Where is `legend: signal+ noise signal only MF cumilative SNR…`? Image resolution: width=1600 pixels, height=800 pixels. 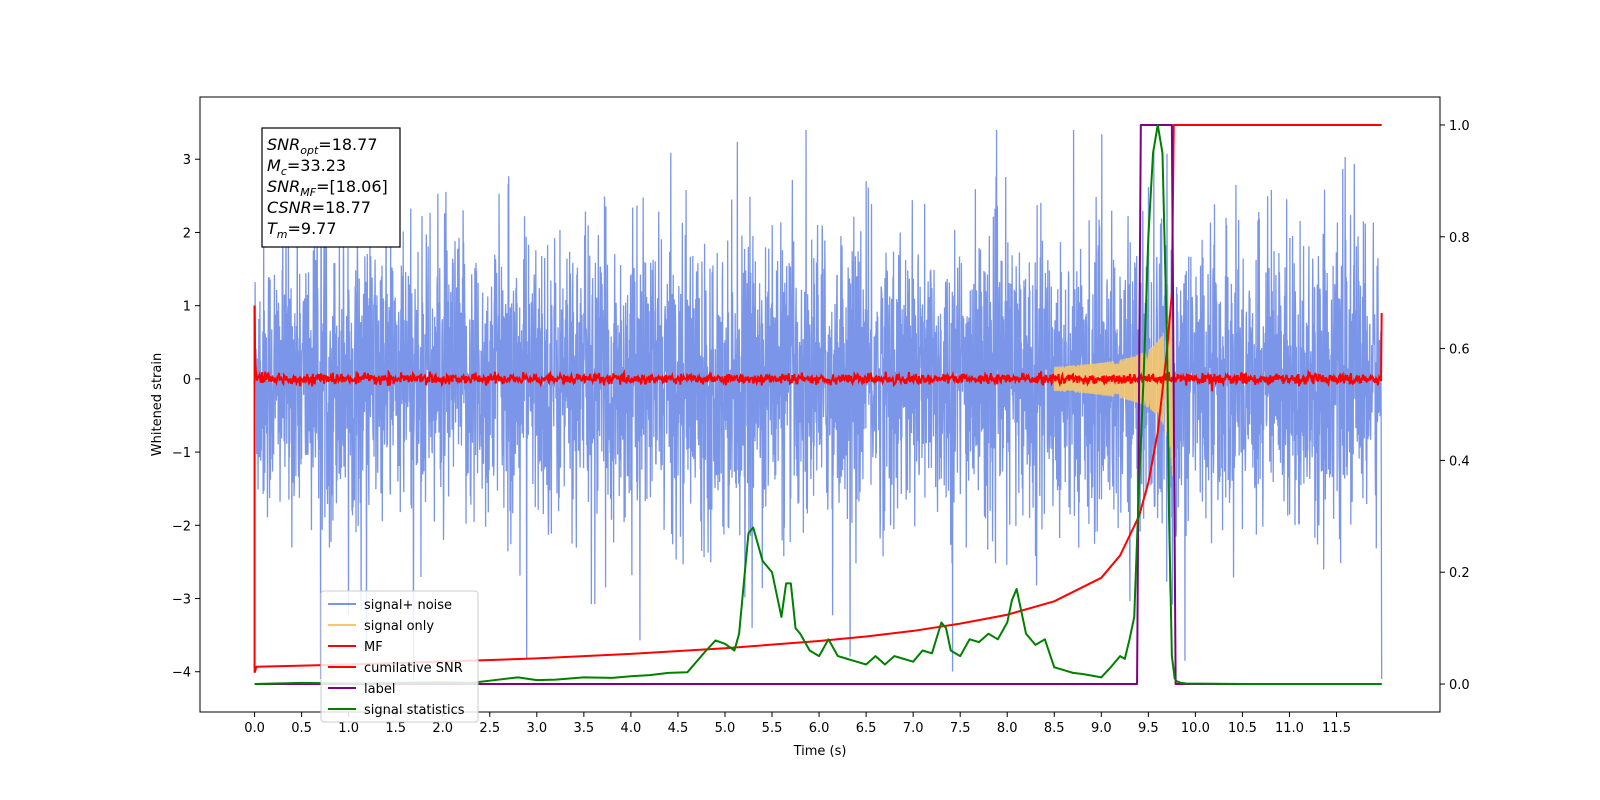 legend: signal+ noise signal only MF cumilative SNR… is located at coordinates (399, 656).